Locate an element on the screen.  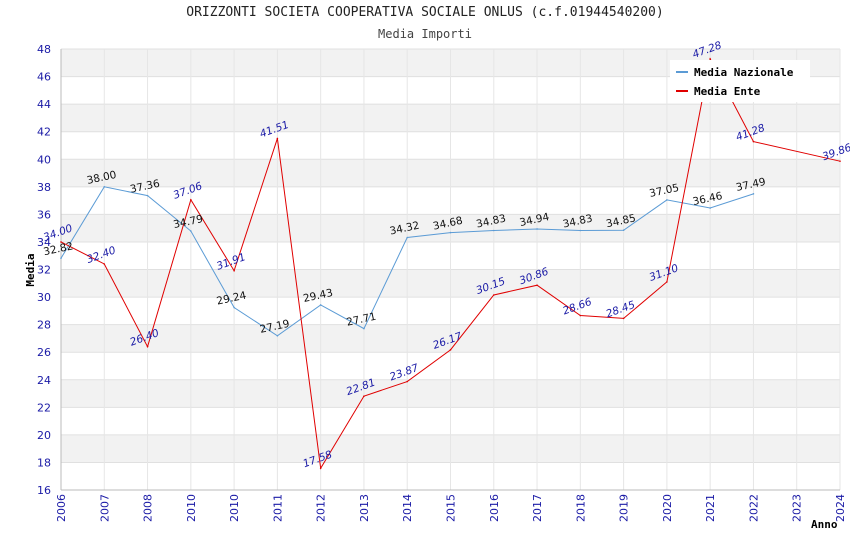
legend-box is located at coordinates (740, 81).